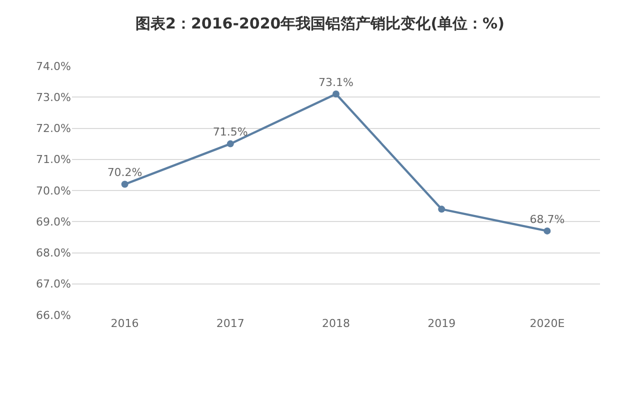 The image size is (640, 400). Describe the element at coordinates (53, 284) in the screenshot. I see `y-tick-label: 67.0%` at that location.